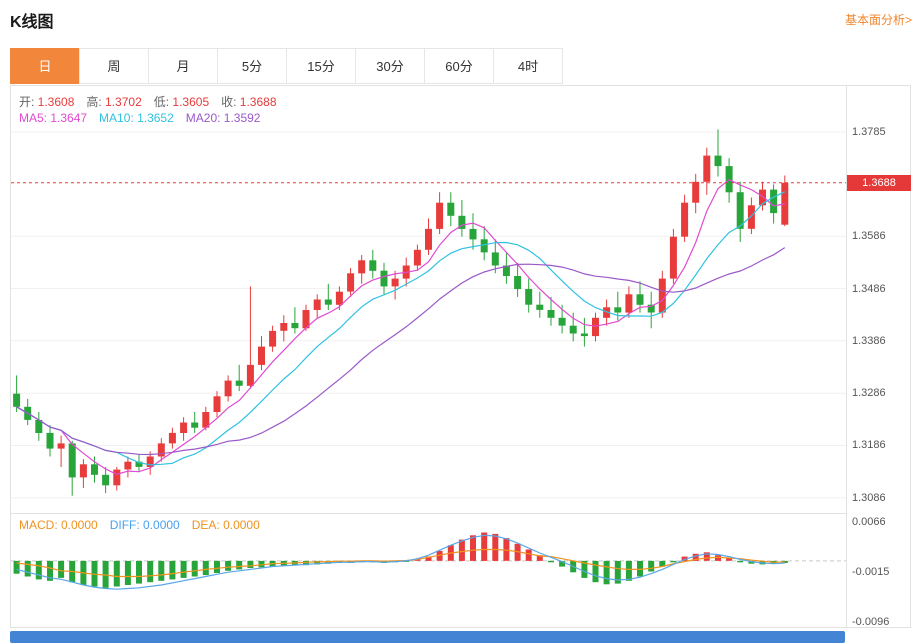  What do you see at coordinates (136, 118) in the screenshot?
I see `ma-ma10: MA10: 1.3652` at bounding box center [136, 118].